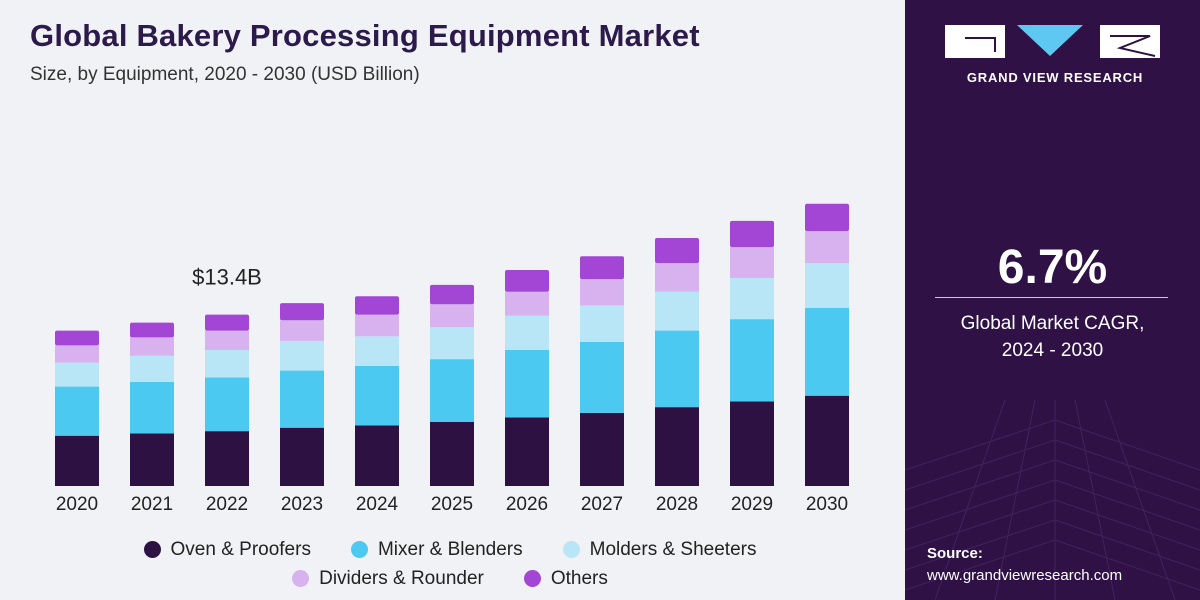 The height and width of the screenshot is (600, 1200). I want to click on legend-item-mixer-blenders: Mixer & Blenders, so click(436, 549).